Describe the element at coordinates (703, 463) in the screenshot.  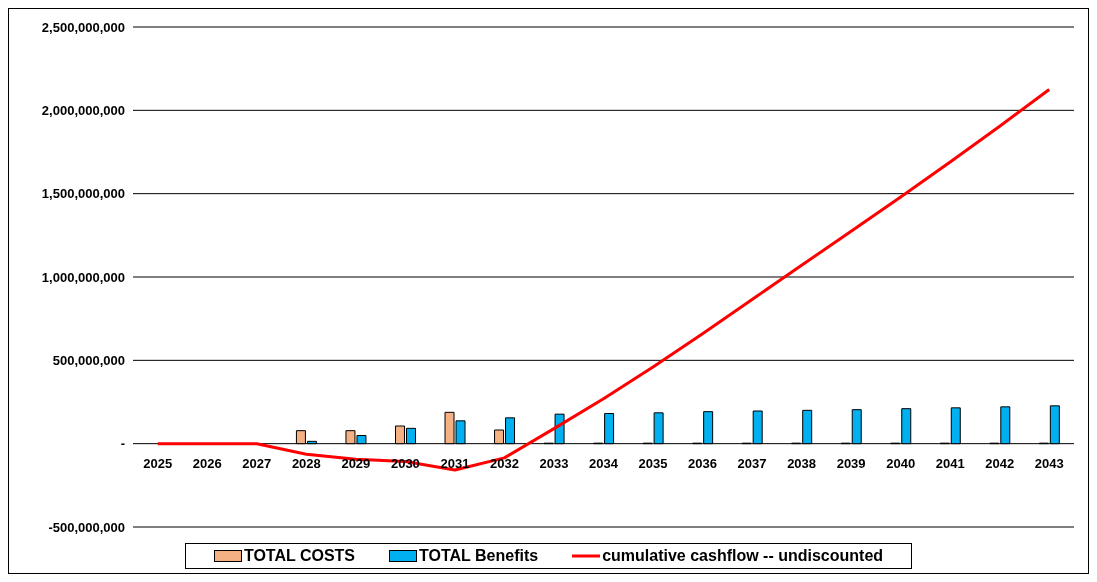
I see `x-tick-label: 2036` at that location.